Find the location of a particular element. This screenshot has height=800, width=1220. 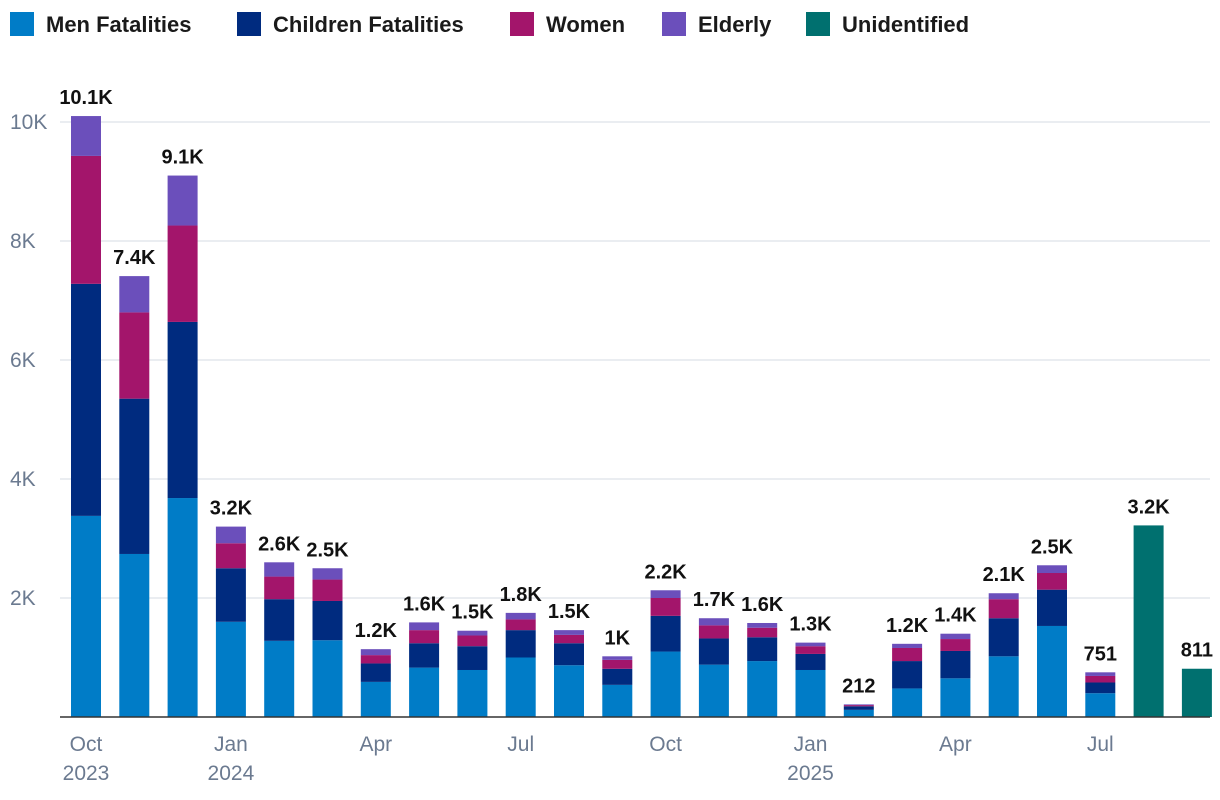

total-label: 2.6K is located at coordinates (279, 544).